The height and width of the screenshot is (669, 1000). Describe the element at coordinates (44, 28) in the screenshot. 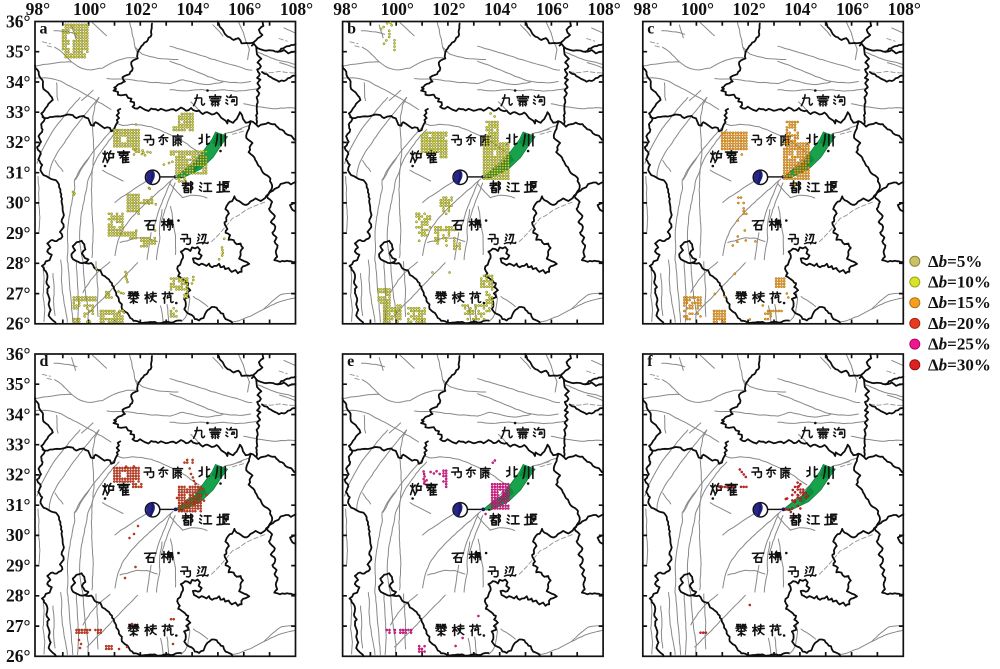

I see `svg-text: a` at that location.